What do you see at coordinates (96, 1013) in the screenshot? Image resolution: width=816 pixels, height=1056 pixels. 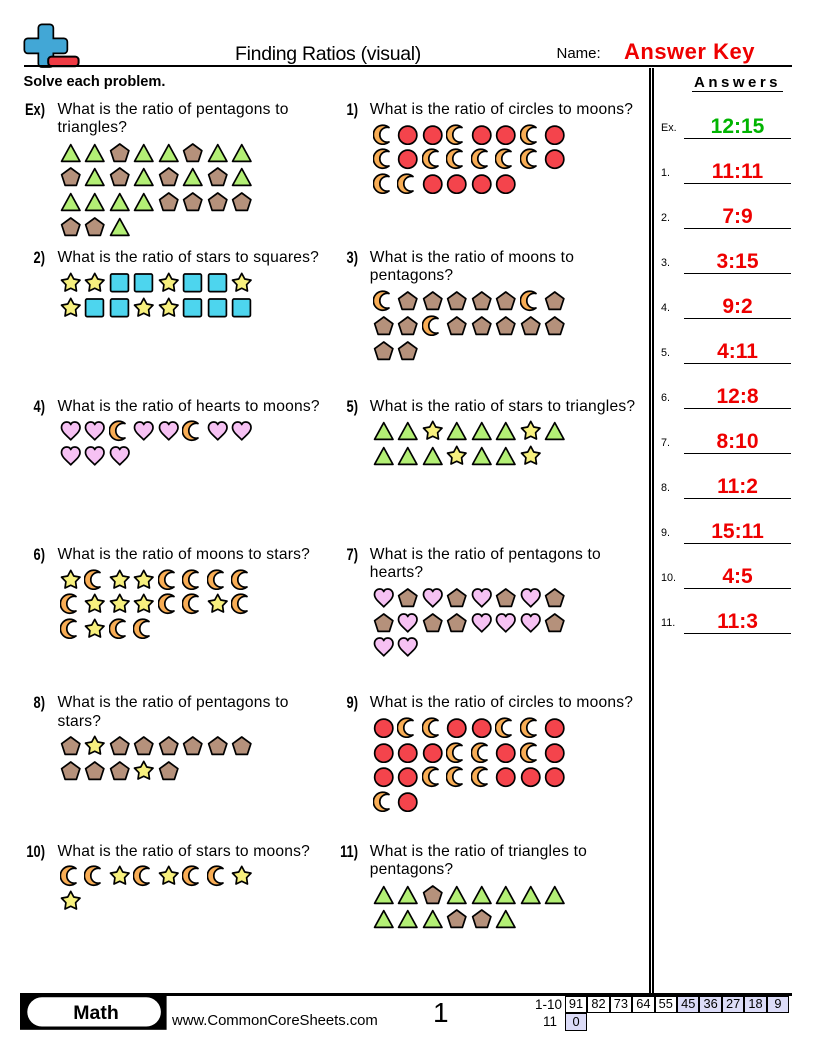 I see `svg-text: Math` at bounding box center [96, 1013].